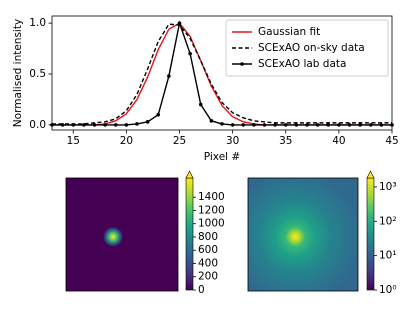 Image resolution: width=415 pixels, height=311 pixels. What do you see at coordinates (311, 48) in the screenshot?
I see `legend-label: SCExAO on-sky data` at bounding box center [311, 48].